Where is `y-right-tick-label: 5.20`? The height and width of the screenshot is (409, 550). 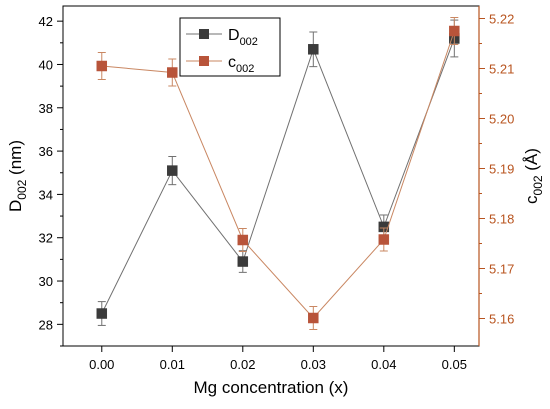
y-right-tick-label: 5.20 is located at coordinates (501, 119).